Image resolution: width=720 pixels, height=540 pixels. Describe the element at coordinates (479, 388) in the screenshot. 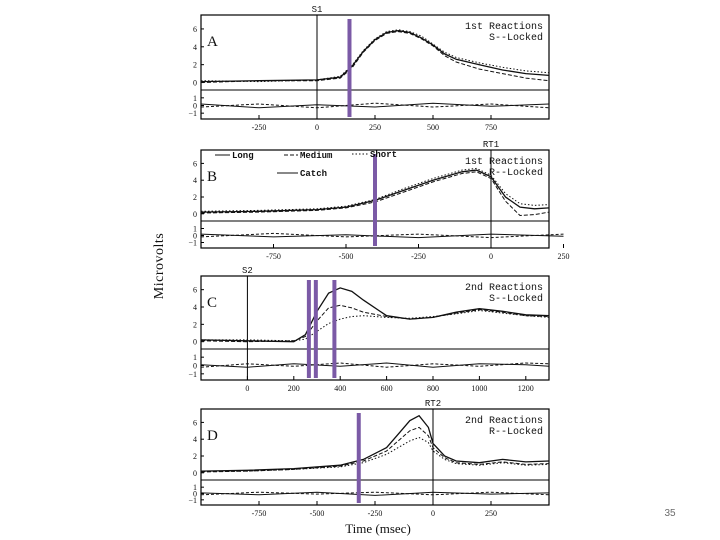

I see `panel-c-xtick-label: 1000` at that location.